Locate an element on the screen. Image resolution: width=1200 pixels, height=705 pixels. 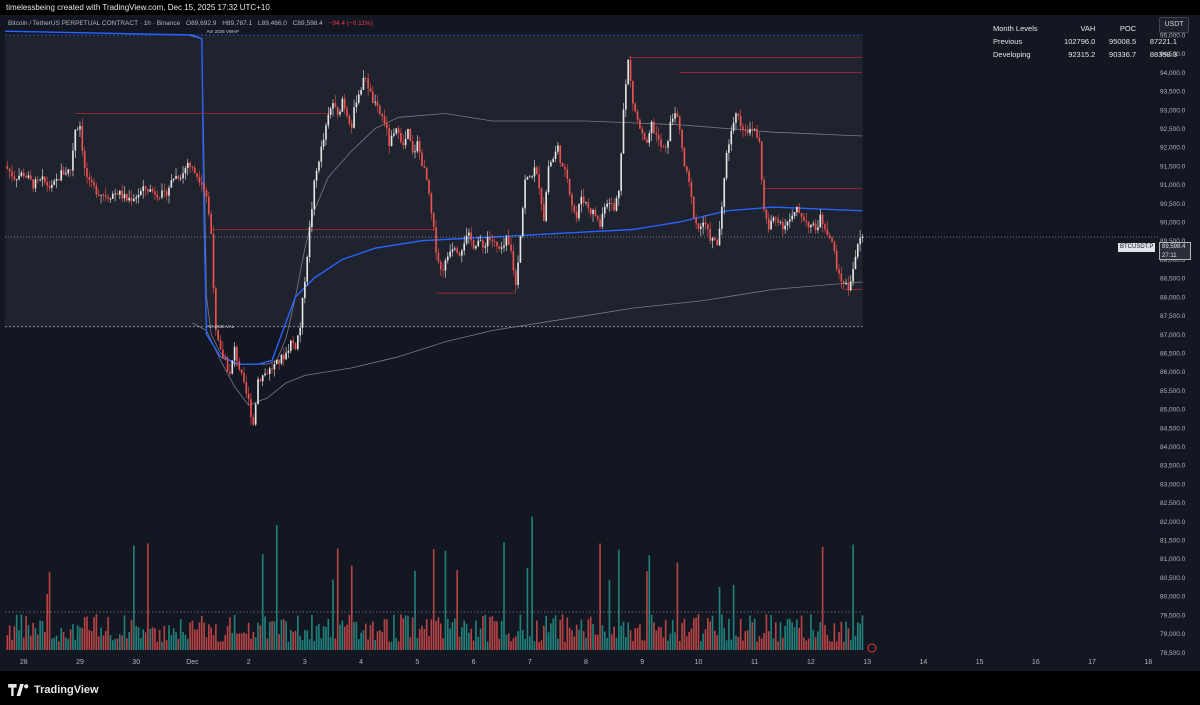
bar-countdown: 27:11 is located at coordinates (1169, 256).